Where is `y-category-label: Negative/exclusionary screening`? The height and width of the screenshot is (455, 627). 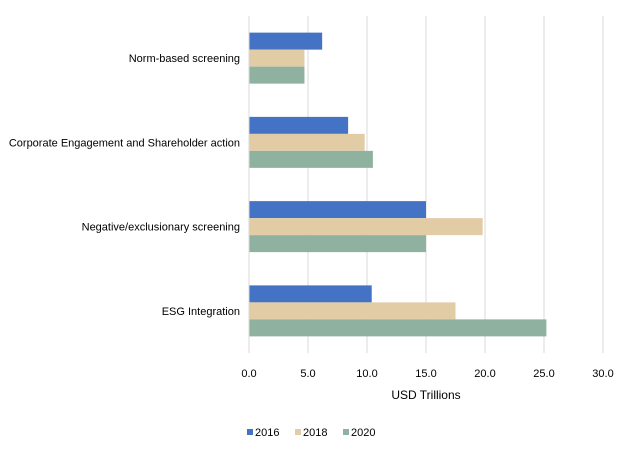
y-category-label: Negative/exclusionary screening is located at coordinates (161, 228).